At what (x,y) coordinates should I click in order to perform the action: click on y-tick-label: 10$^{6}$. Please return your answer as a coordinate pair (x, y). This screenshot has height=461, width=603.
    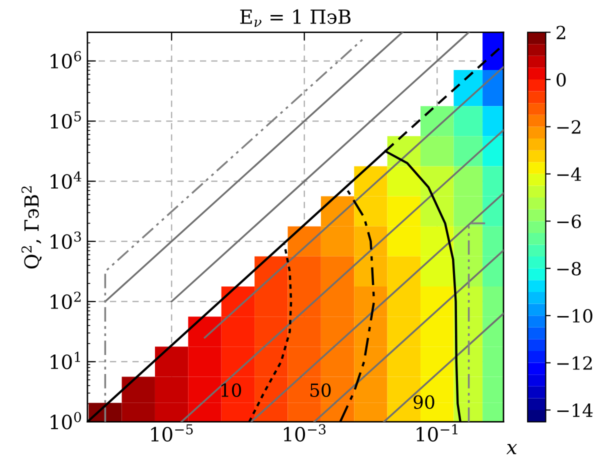
    Looking at the image, I should click on (66, 59).